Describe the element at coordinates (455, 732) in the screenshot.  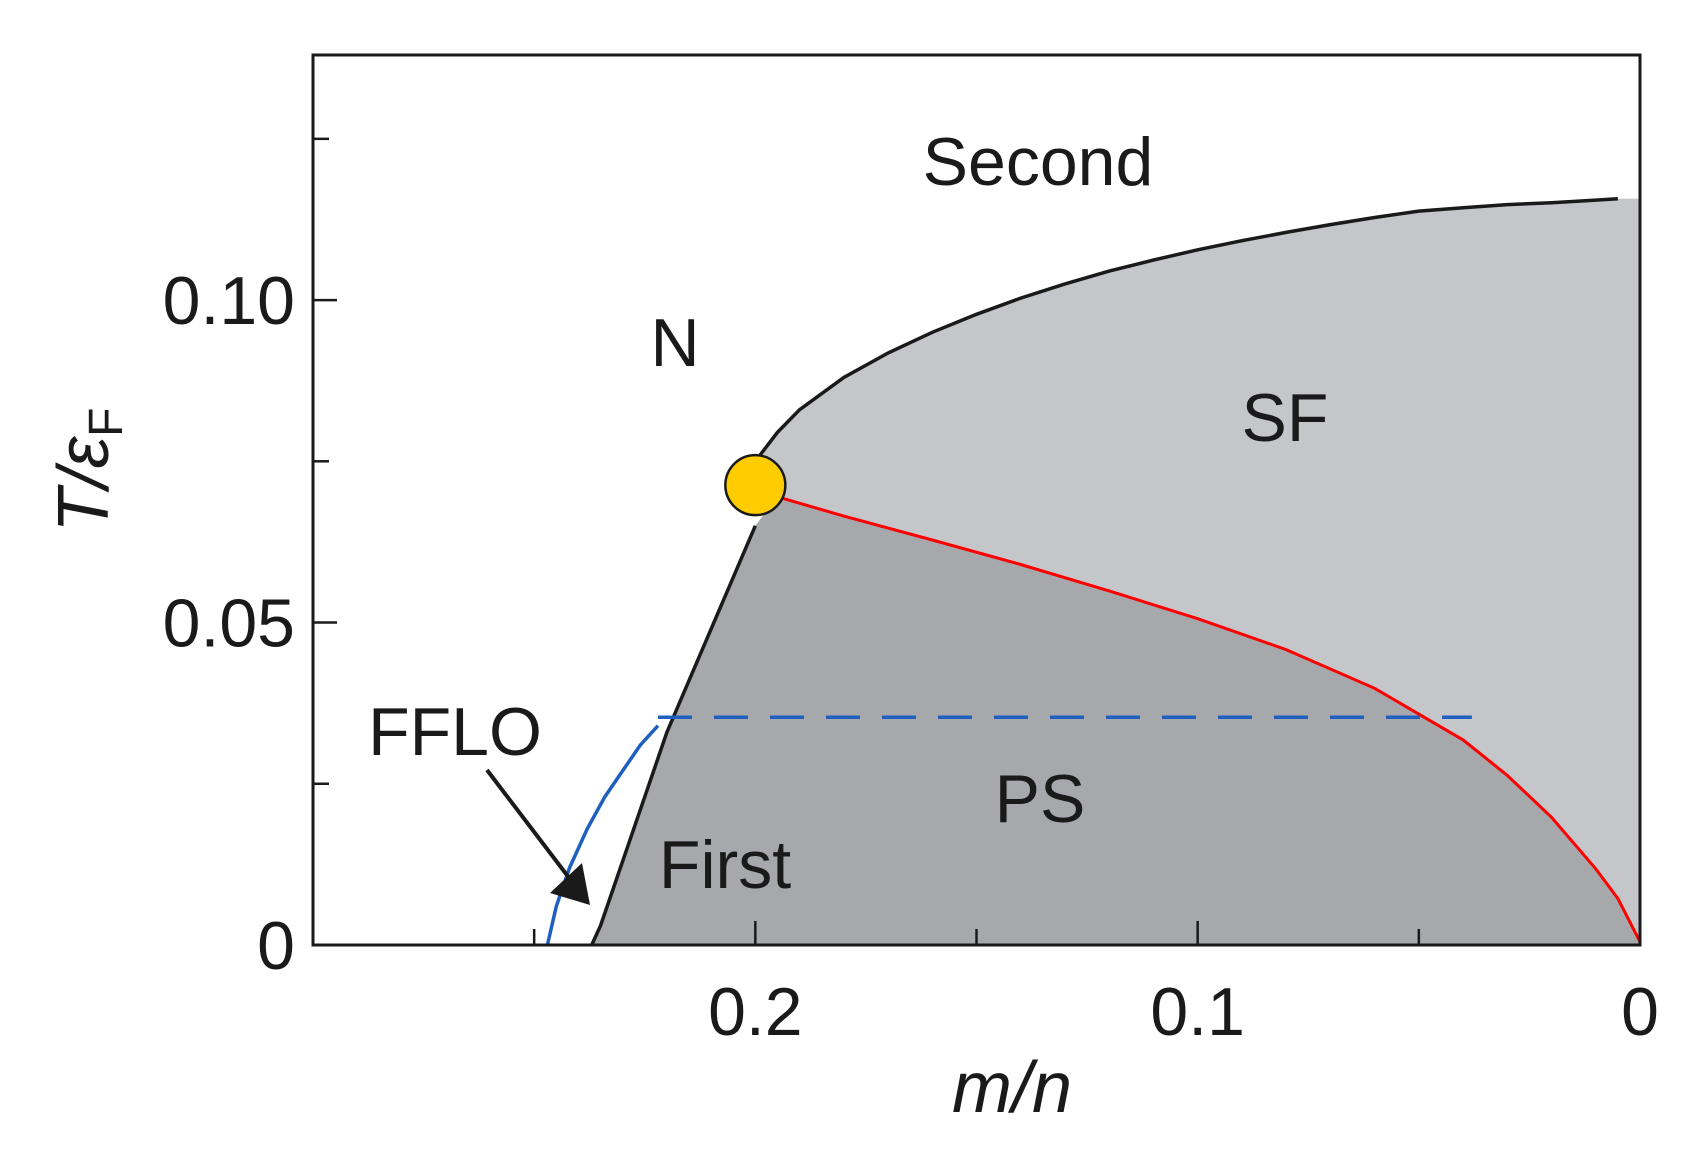
I see `label-fflo: FFLO` at that location.